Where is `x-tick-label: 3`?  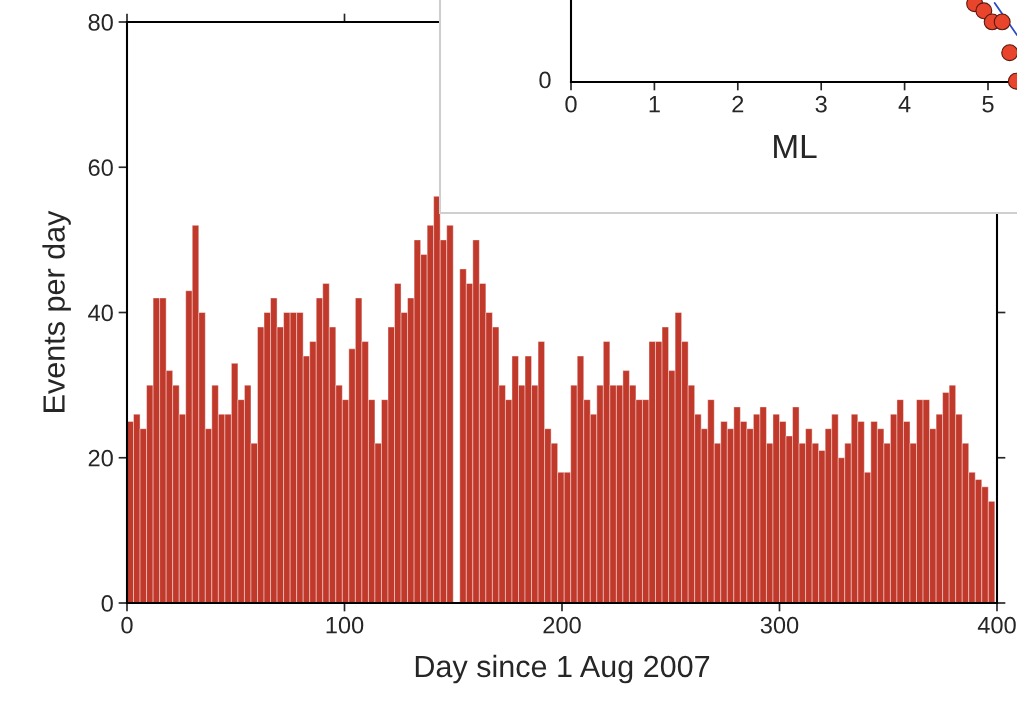 x-tick-label: 3 is located at coordinates (821, 104).